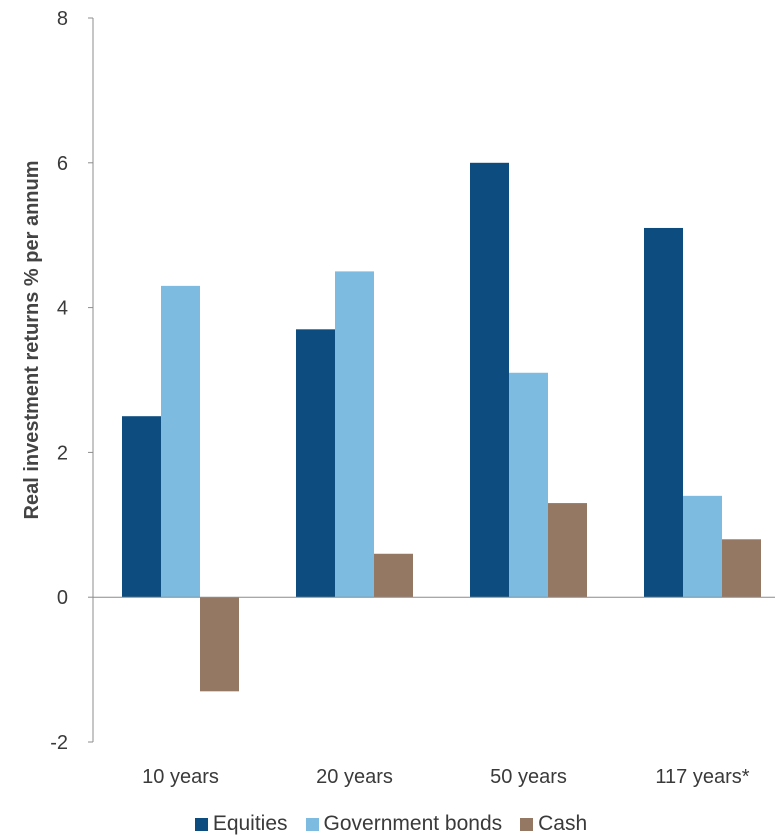 The width and height of the screenshot is (782, 840). I want to click on y-tick-label: 8, so click(62, 19).